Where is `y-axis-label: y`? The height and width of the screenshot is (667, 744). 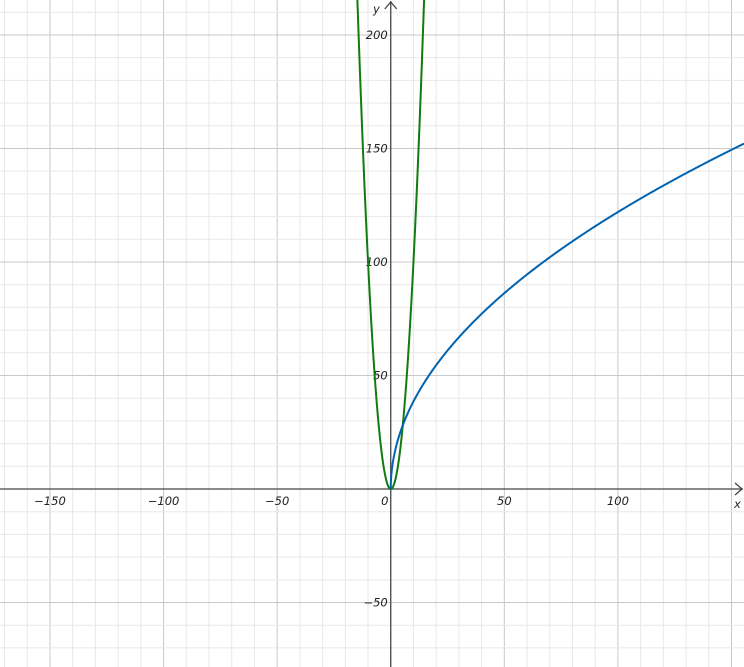
y-axis-label: y is located at coordinates (376, 9).